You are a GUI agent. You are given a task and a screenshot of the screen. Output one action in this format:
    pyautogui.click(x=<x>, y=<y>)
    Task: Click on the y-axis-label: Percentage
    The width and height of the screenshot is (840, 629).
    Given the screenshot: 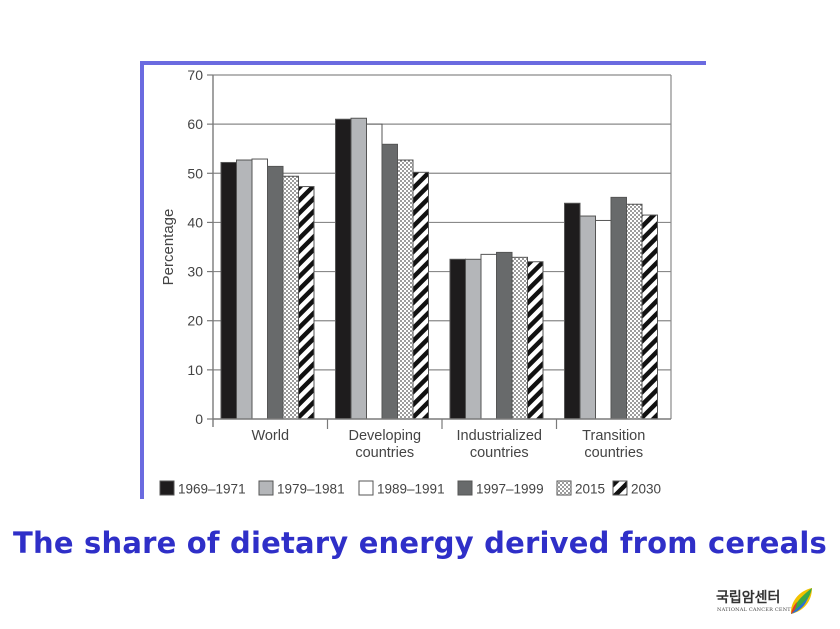 What is the action you would take?
    pyautogui.click(x=168, y=247)
    